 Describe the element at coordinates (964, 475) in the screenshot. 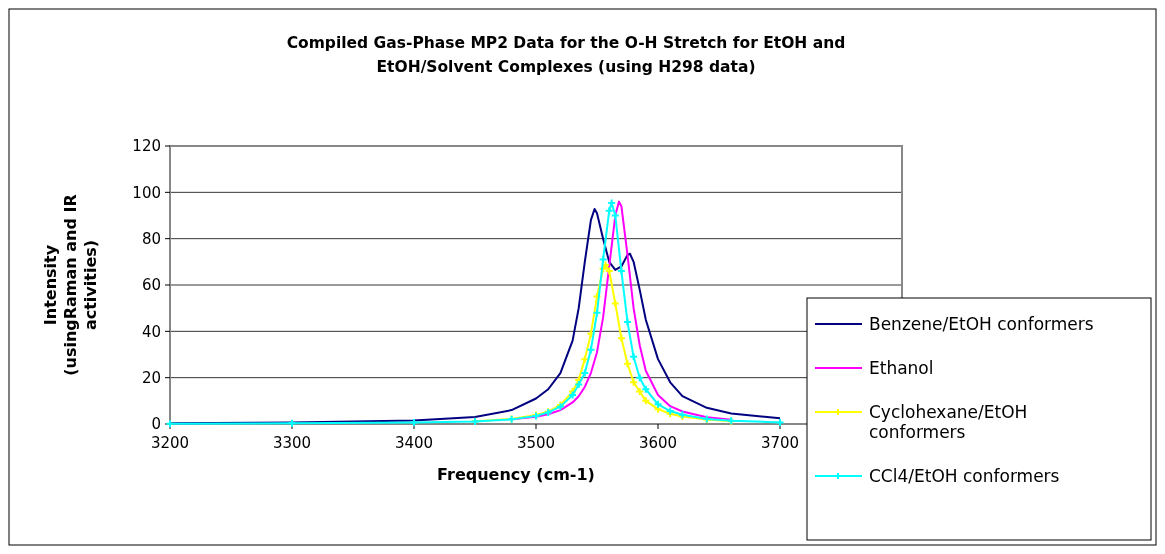

I see `legend-label: CCl4/EtOH conformers` at that location.